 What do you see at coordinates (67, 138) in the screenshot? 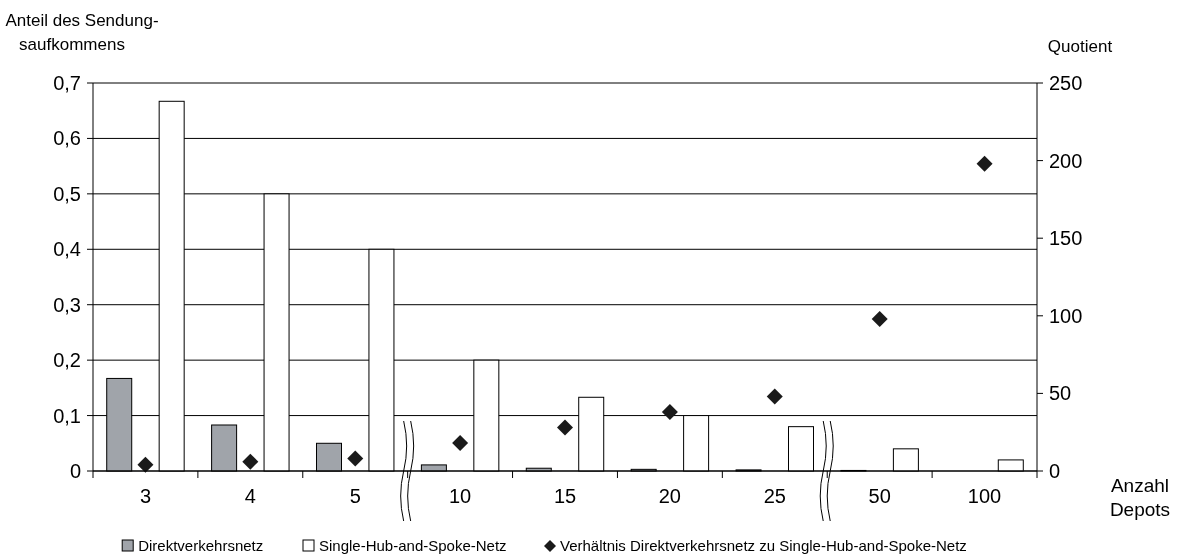
I see `y-tick-label: 0,6` at bounding box center [67, 138].